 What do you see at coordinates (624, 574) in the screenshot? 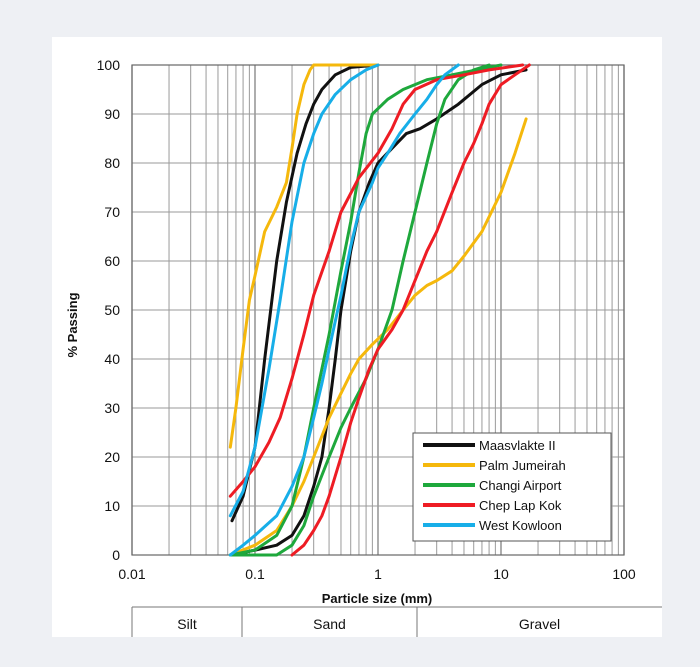
I see `x-tick-label: 100` at bounding box center [624, 574].